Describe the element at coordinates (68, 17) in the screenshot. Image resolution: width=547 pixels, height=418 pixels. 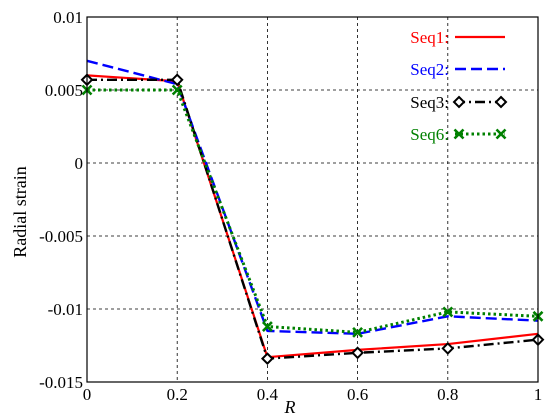
I see `y-tick-label: 0.01` at that location.